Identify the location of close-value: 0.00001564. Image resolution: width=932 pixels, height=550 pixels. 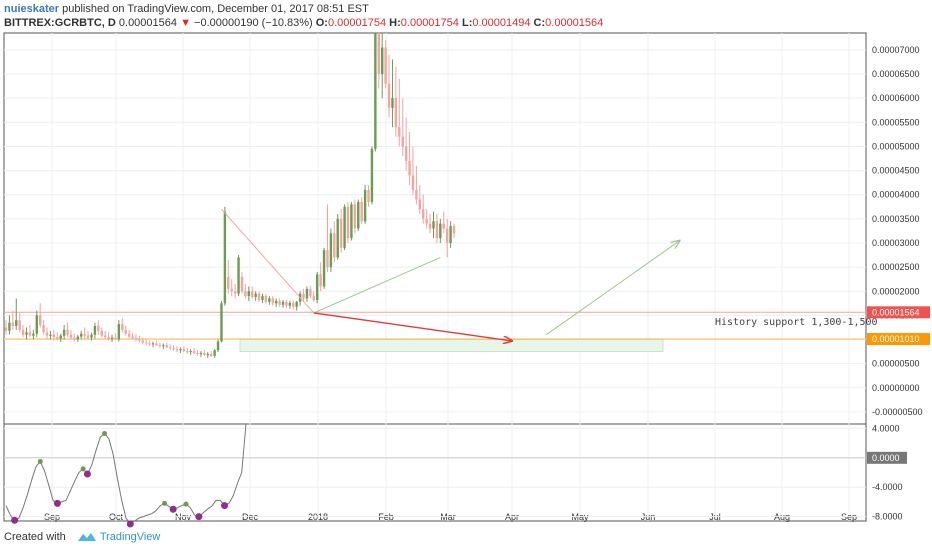
(574, 23).